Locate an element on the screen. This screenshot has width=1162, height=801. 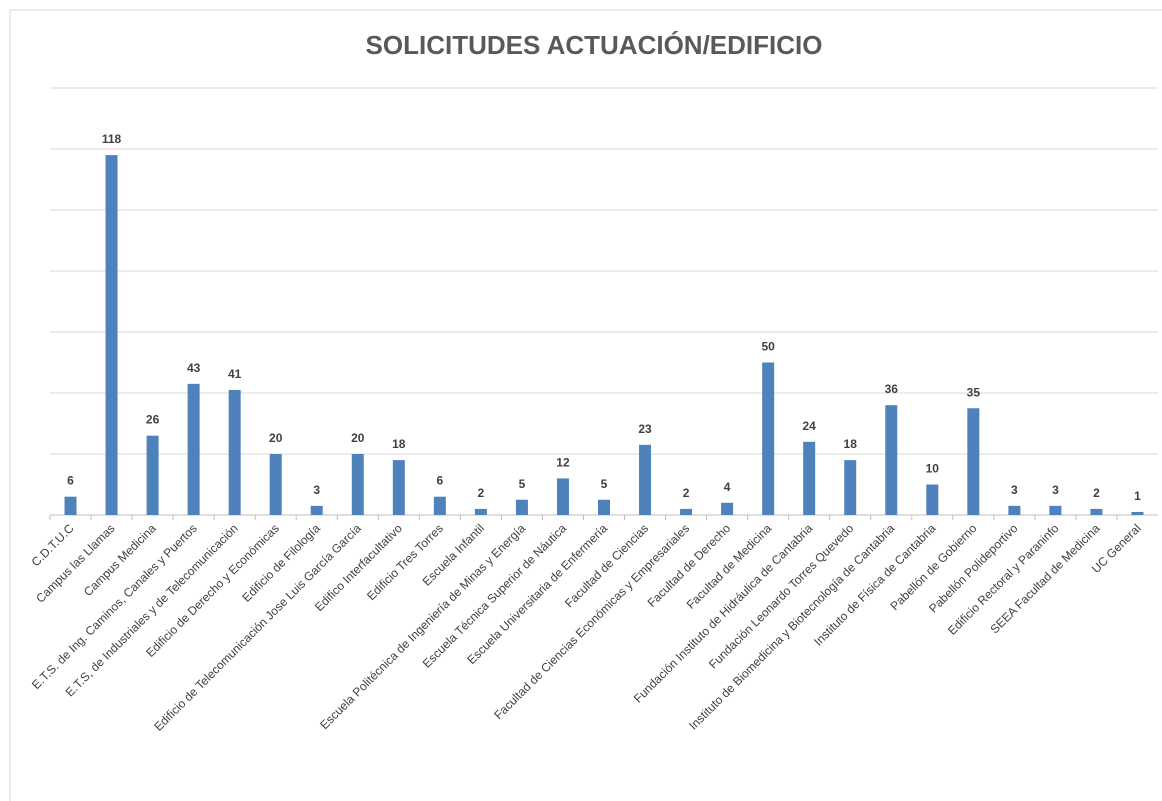
data-label: 43 is located at coordinates (194, 368).